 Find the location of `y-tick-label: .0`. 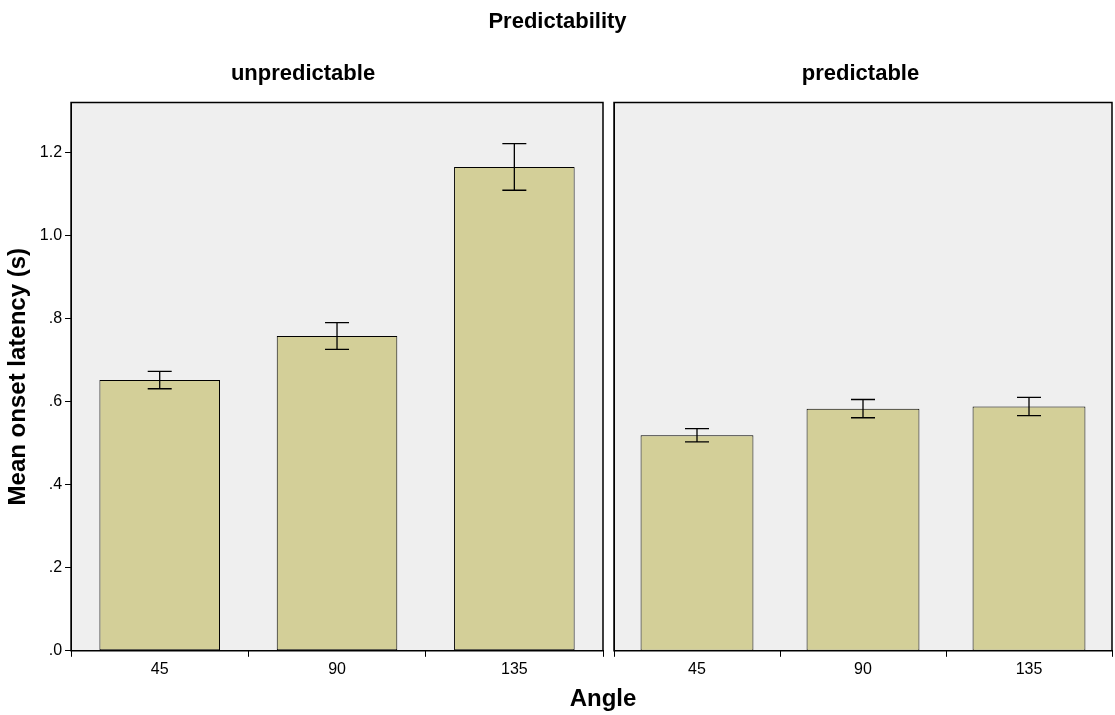

y-tick-label: .0 is located at coordinates (55, 650).